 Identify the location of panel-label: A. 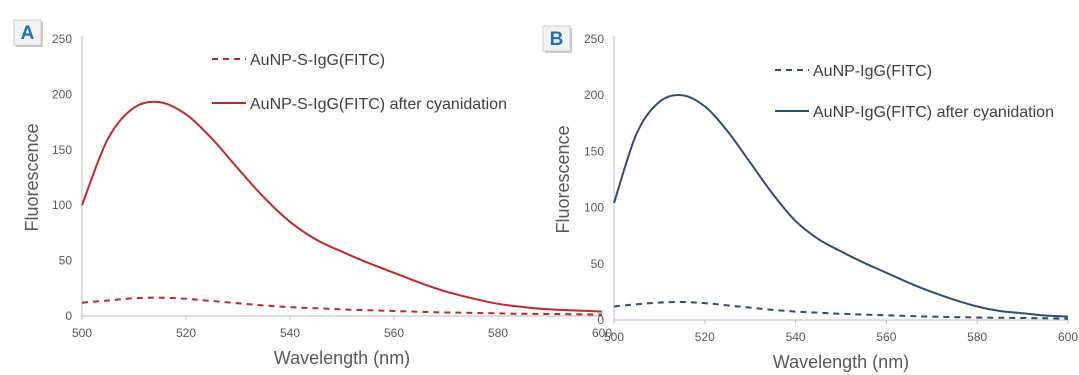
(28, 33).